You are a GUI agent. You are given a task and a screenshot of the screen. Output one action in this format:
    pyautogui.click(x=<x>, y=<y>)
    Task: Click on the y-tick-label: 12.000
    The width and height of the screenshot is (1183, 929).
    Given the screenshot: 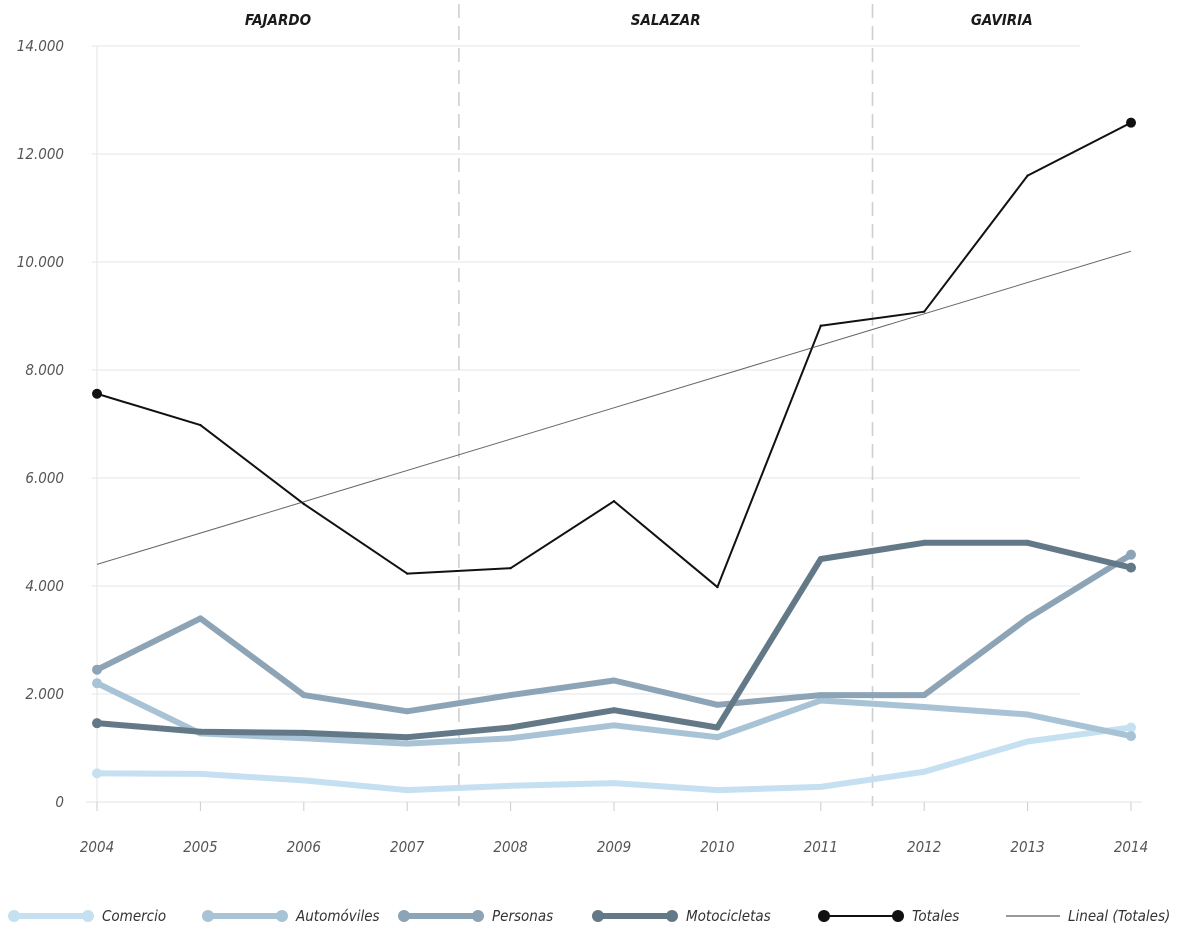 What is the action you would take?
    pyautogui.click(x=40, y=154)
    